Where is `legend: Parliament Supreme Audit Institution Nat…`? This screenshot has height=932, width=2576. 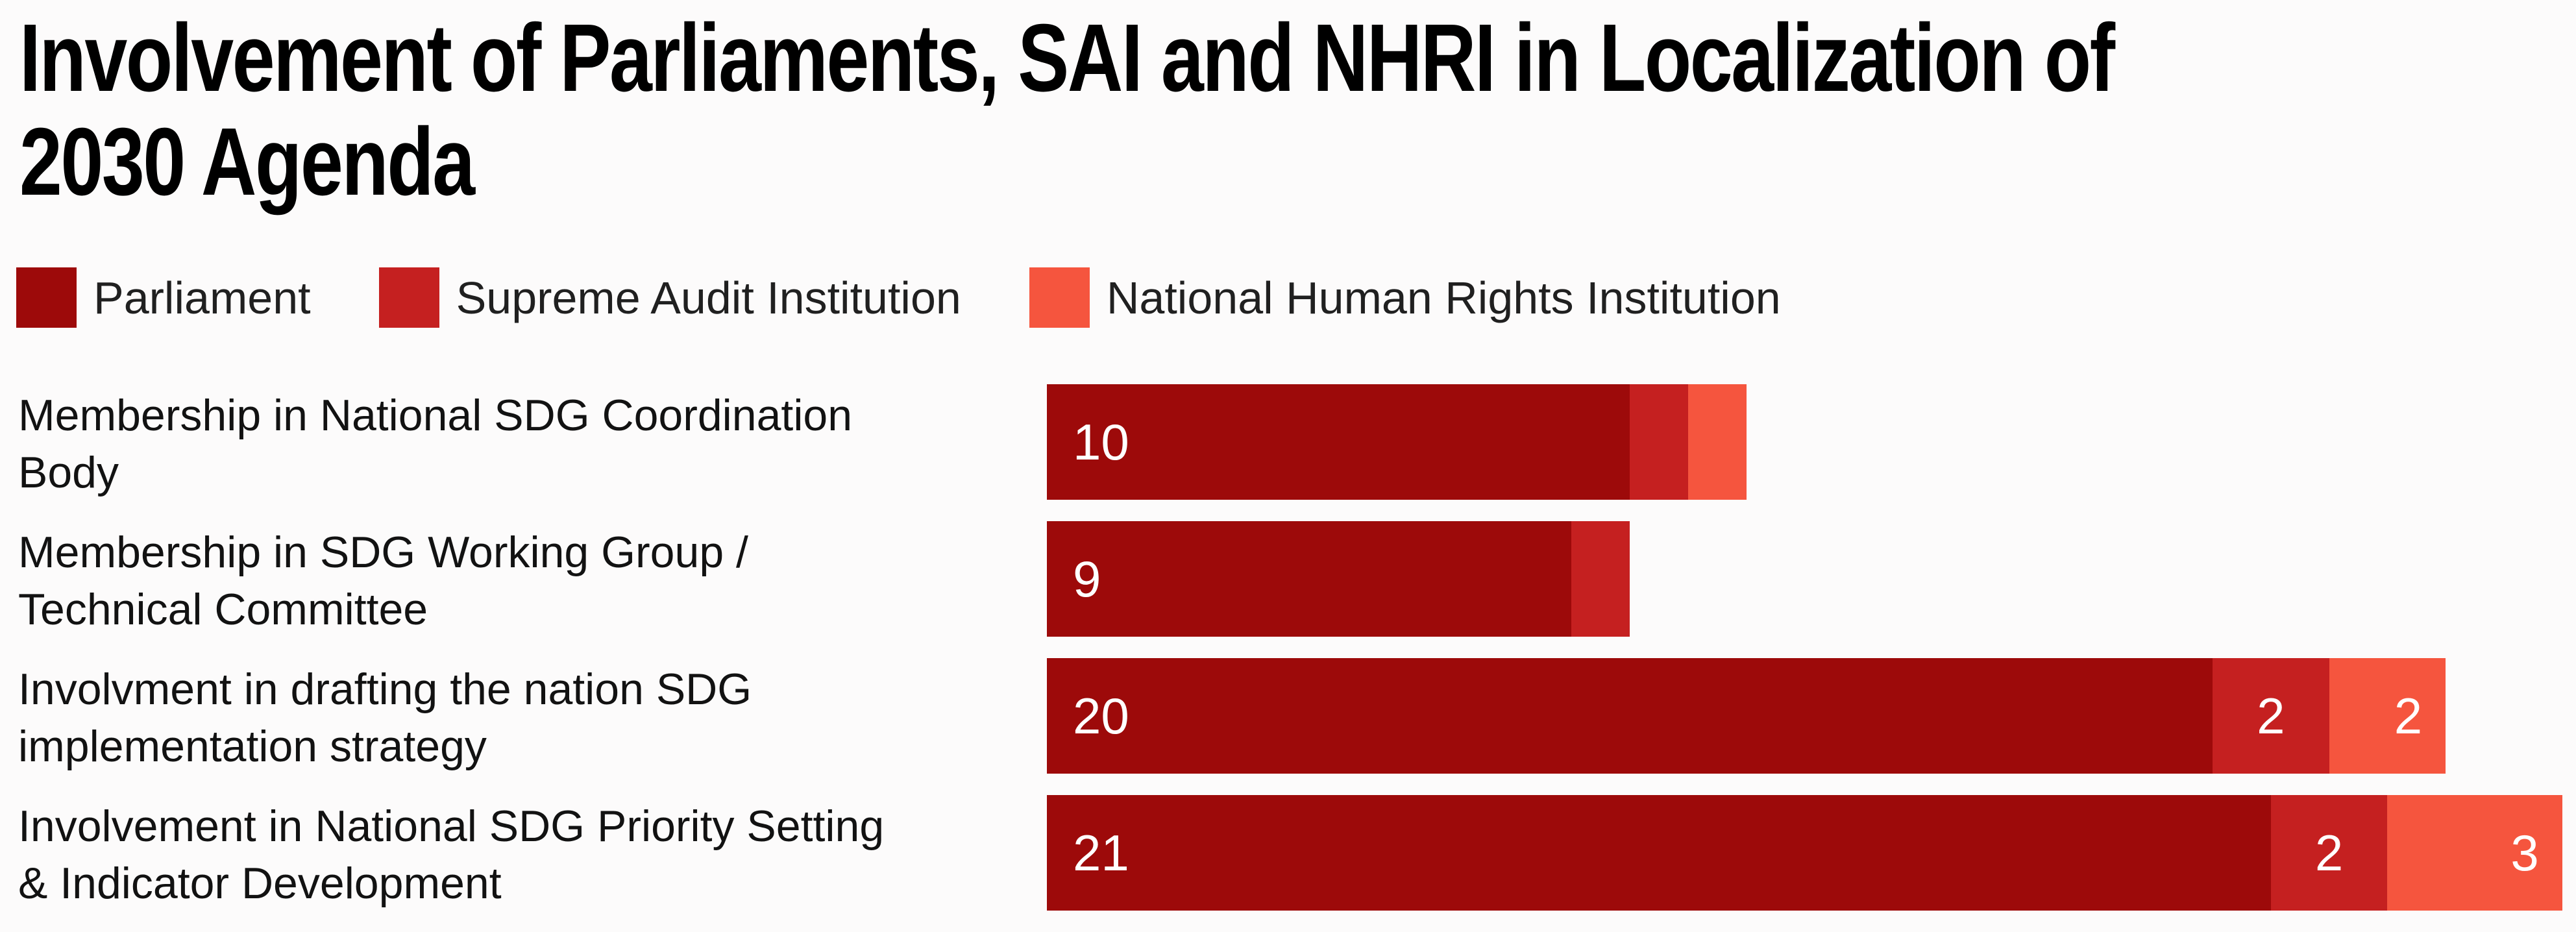
legend: Parliament Supreme Audit Institution Nat… is located at coordinates (898, 297).